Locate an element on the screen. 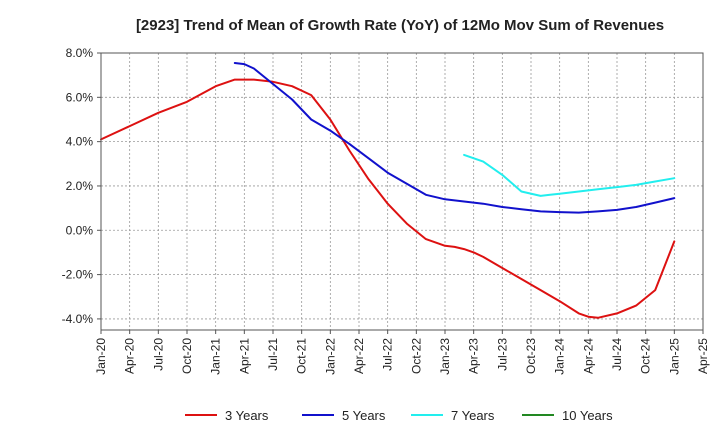 Image resolution: width=720 pixels, height=440 pixels. x-tick-label: Oct-20 is located at coordinates (187, 356).